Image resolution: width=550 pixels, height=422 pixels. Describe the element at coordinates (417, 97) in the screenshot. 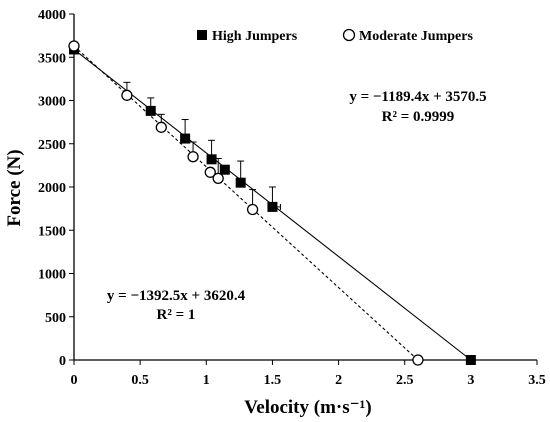

I see `equation-high-jumpers: y = −1189.4x + 3570.5` at that location.